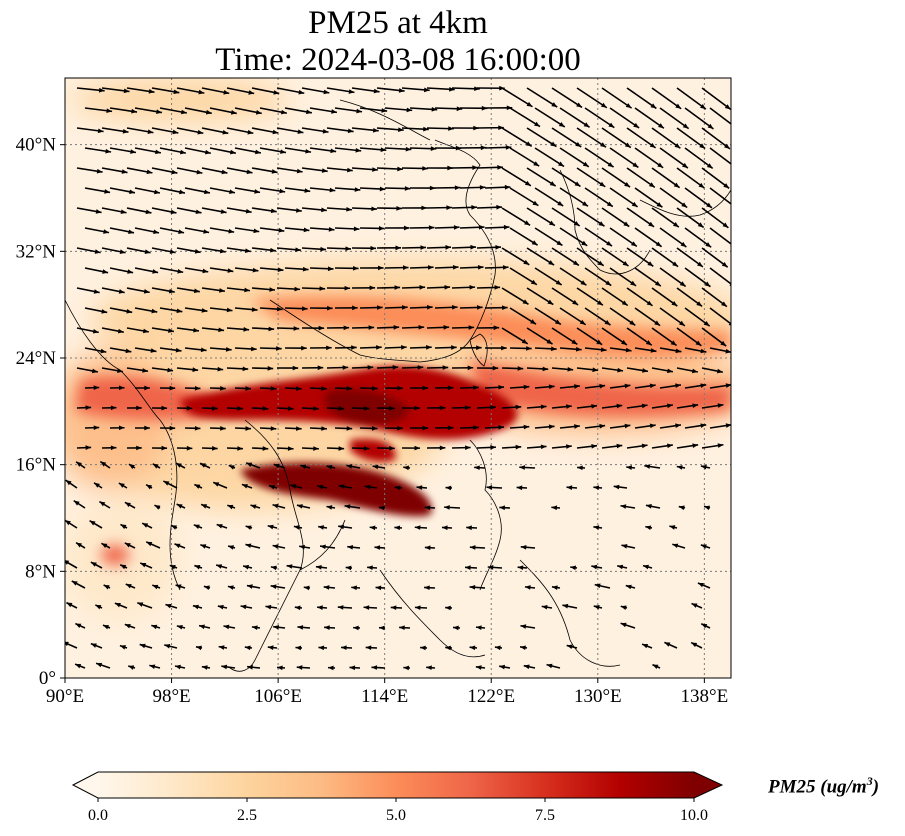 The width and height of the screenshot is (905, 836). I want to click on colorbar-label: PM25 (ug/m3), so click(824, 786).